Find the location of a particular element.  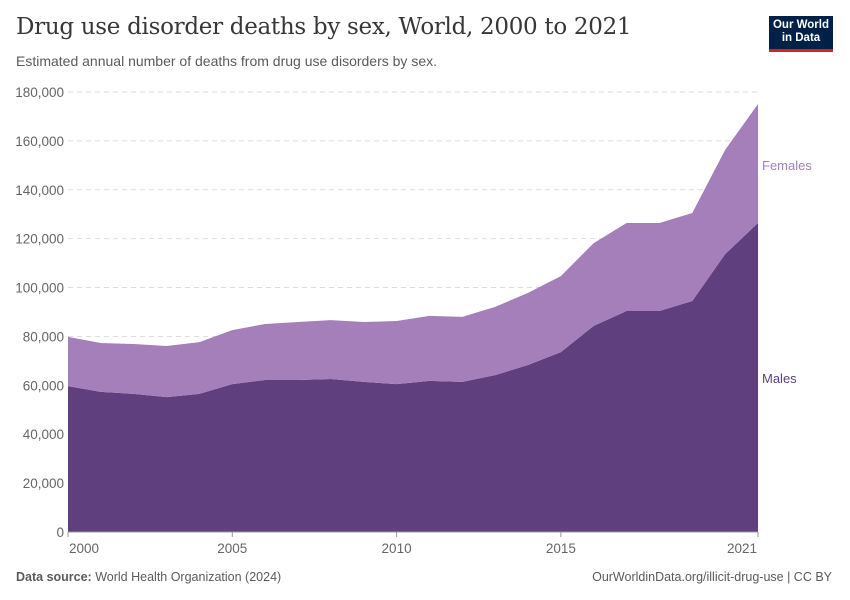

legend-label-females: Females is located at coordinates (787, 165).